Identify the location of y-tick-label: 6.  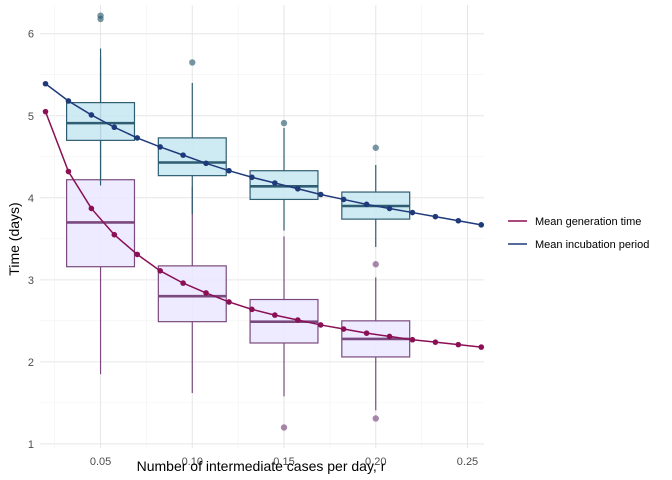
(31, 35).